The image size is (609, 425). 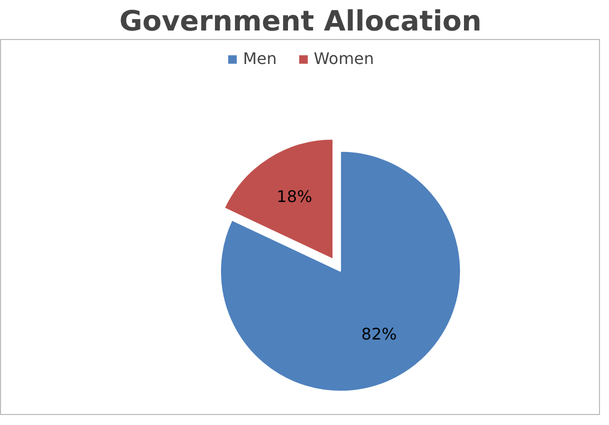 I want to click on data-label: 18%, so click(x=294, y=196).